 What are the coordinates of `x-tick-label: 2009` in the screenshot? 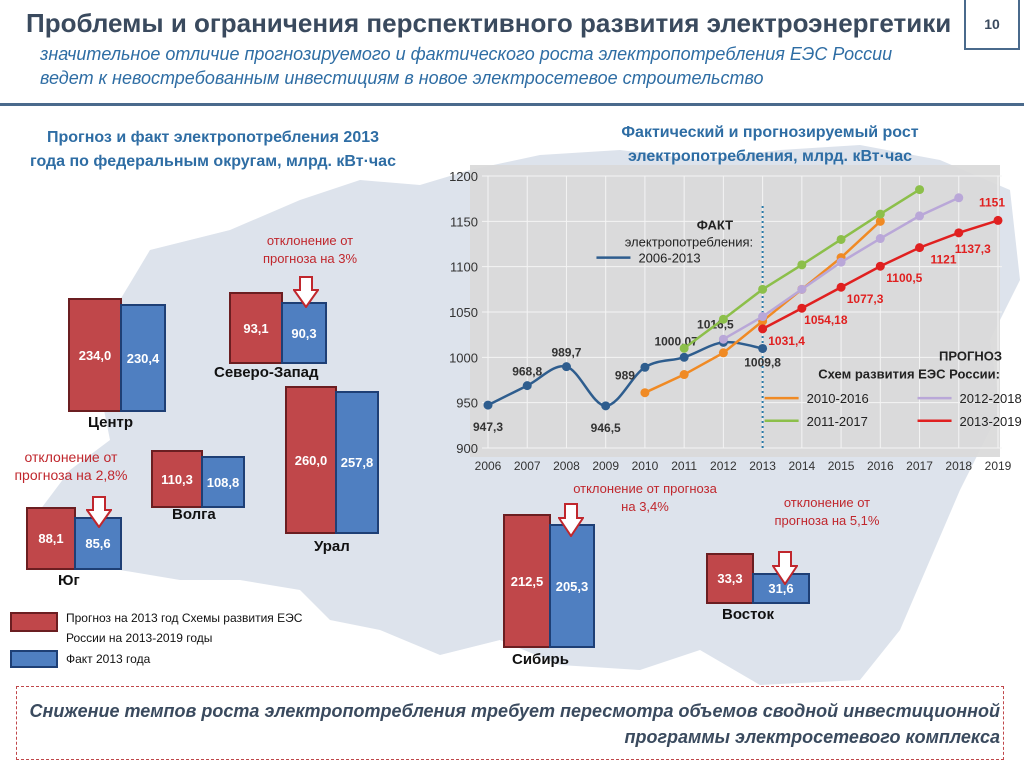 It's located at (605, 466).